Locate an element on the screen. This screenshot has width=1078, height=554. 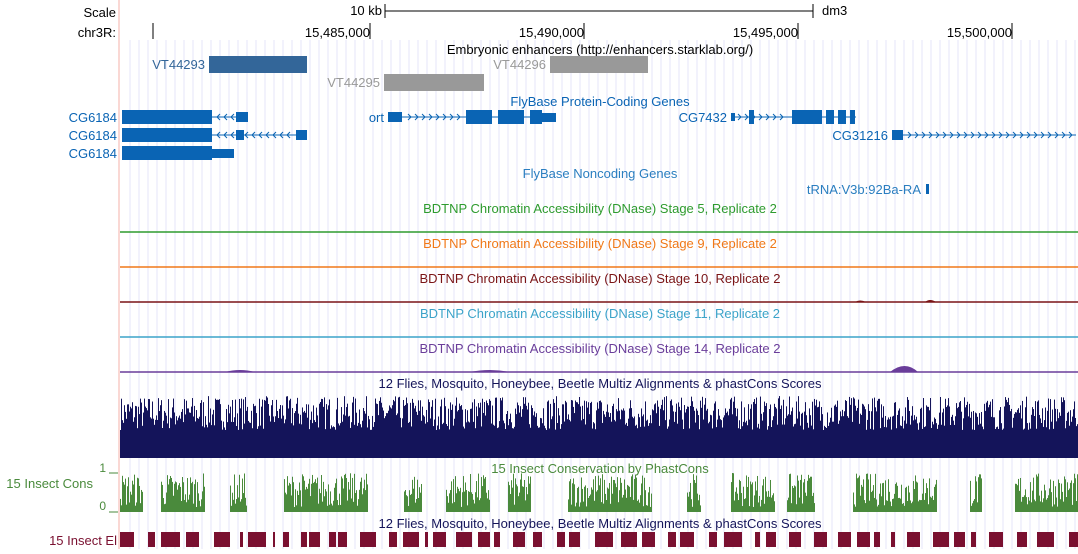
gene-label: CG31216 is located at coordinates (860, 135).